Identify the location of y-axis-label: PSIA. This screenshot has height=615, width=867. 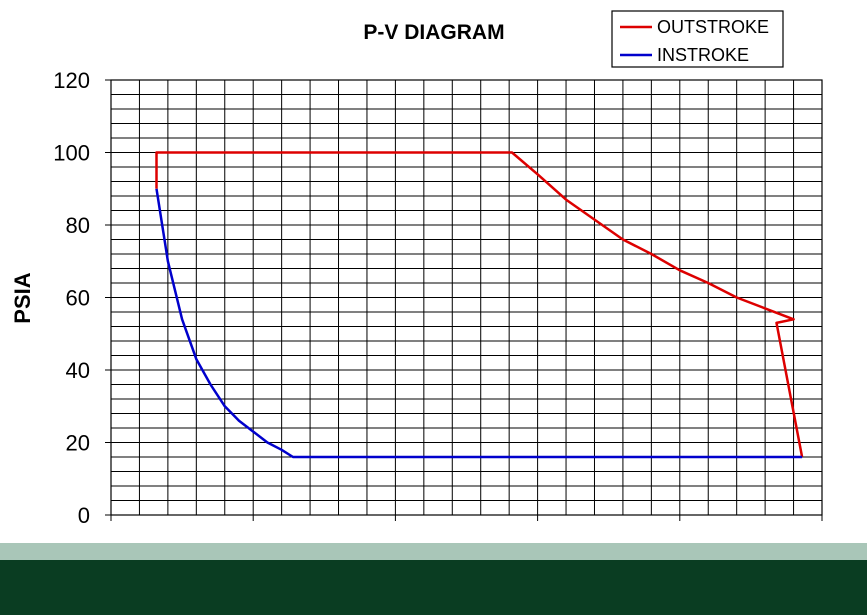
(22, 297).